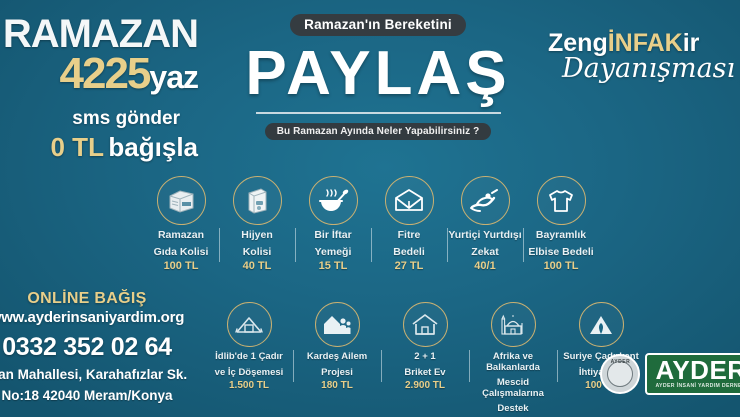 The height and width of the screenshot is (417, 740). I want to click on sms-send-label: sms gönder, so click(126, 118).